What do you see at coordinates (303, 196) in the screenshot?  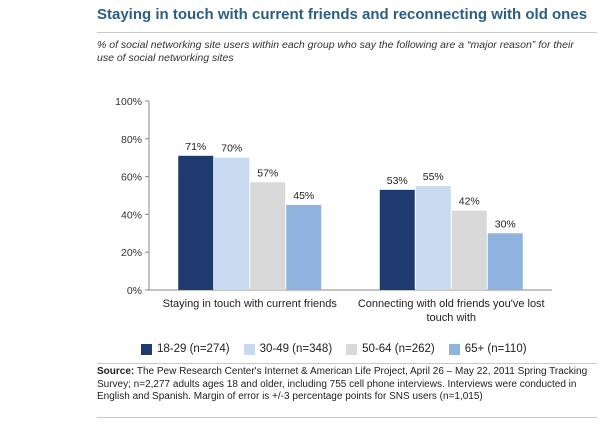 I see `data-label: 45%` at bounding box center [303, 196].